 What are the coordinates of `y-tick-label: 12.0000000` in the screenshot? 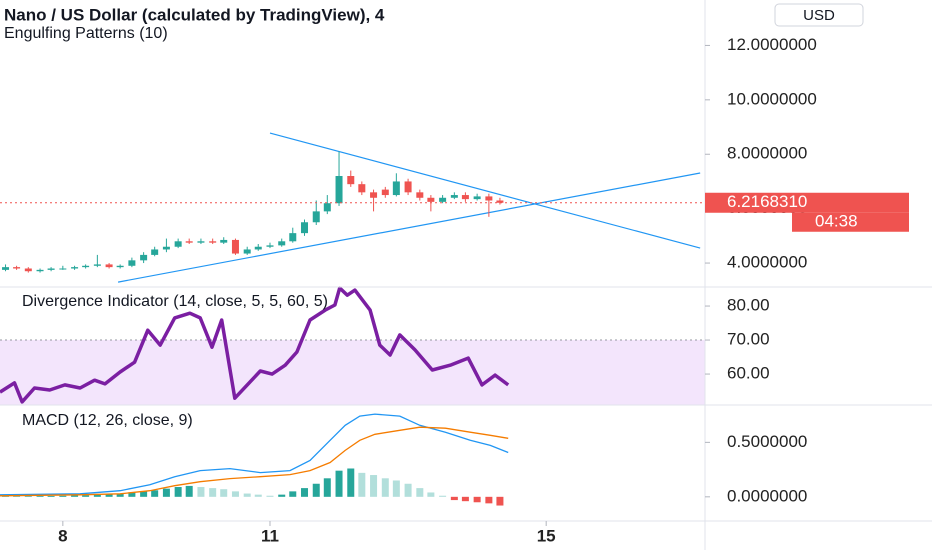 It's located at (772, 44).